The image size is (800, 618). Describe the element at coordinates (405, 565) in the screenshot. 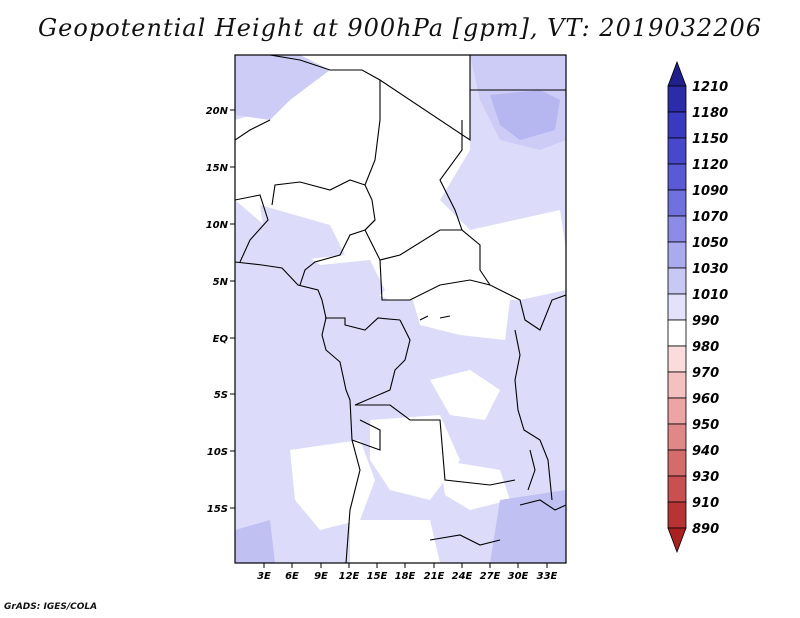

I see `lon-ticks` at that location.